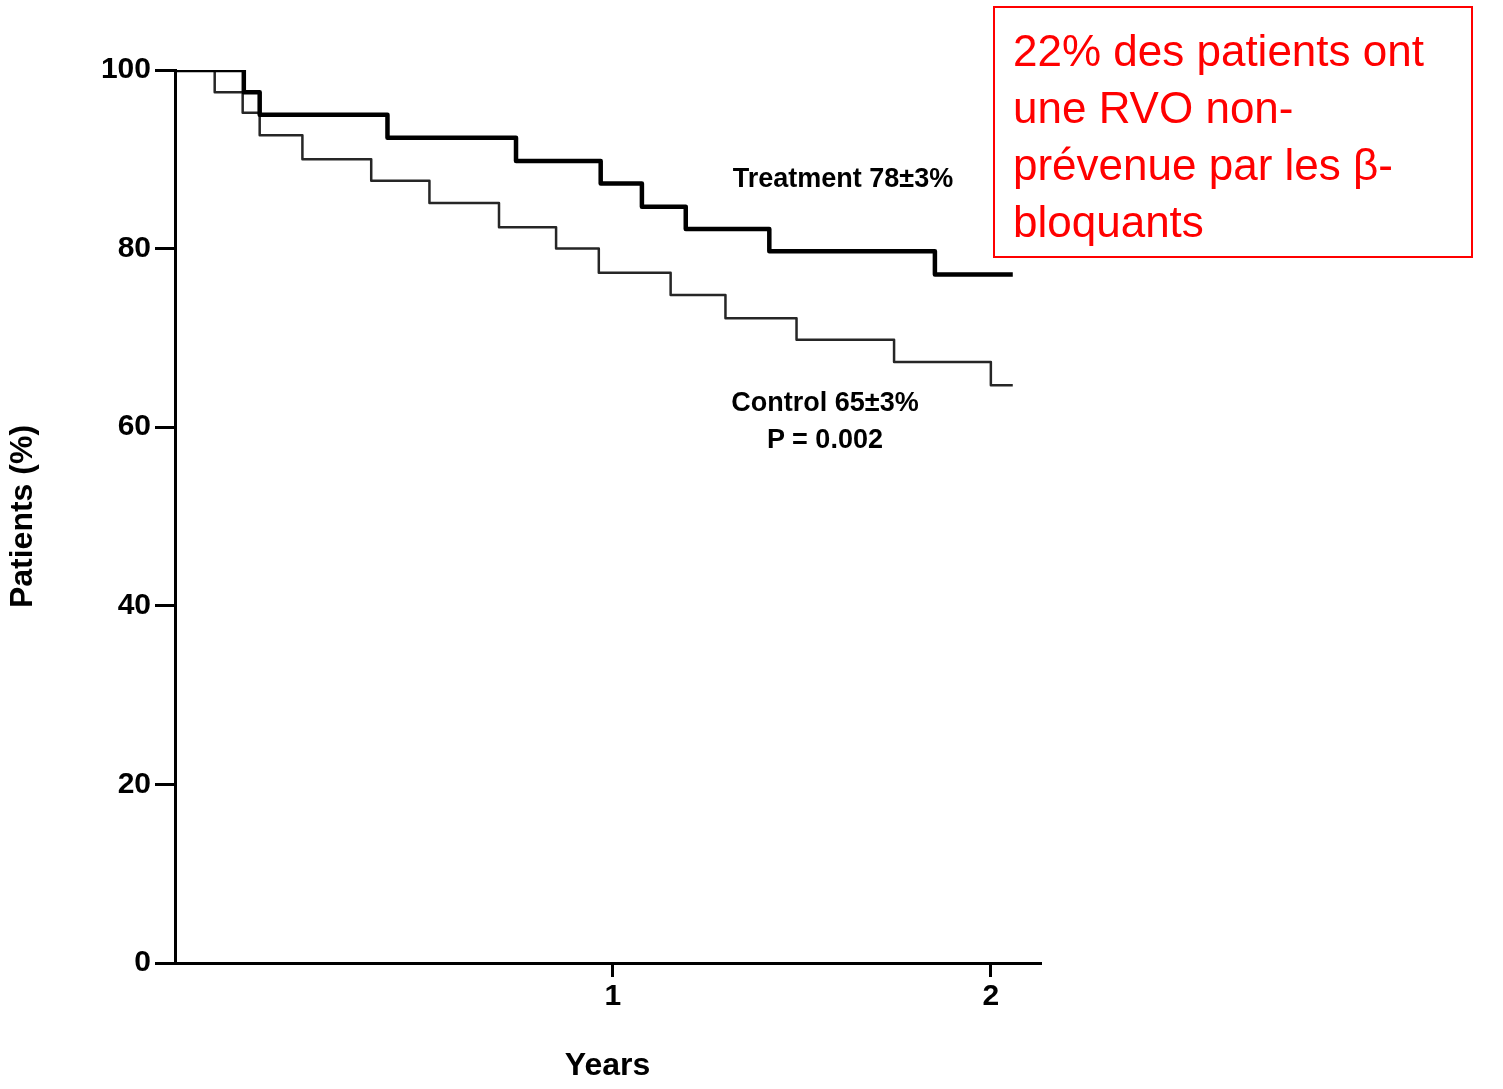  I want to click on y-tick-label: 60, so click(134, 425).